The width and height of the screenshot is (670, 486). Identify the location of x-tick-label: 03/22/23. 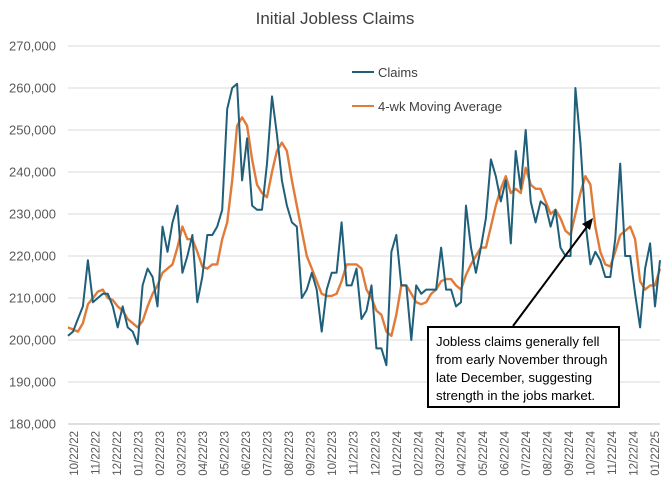
(183, 453).